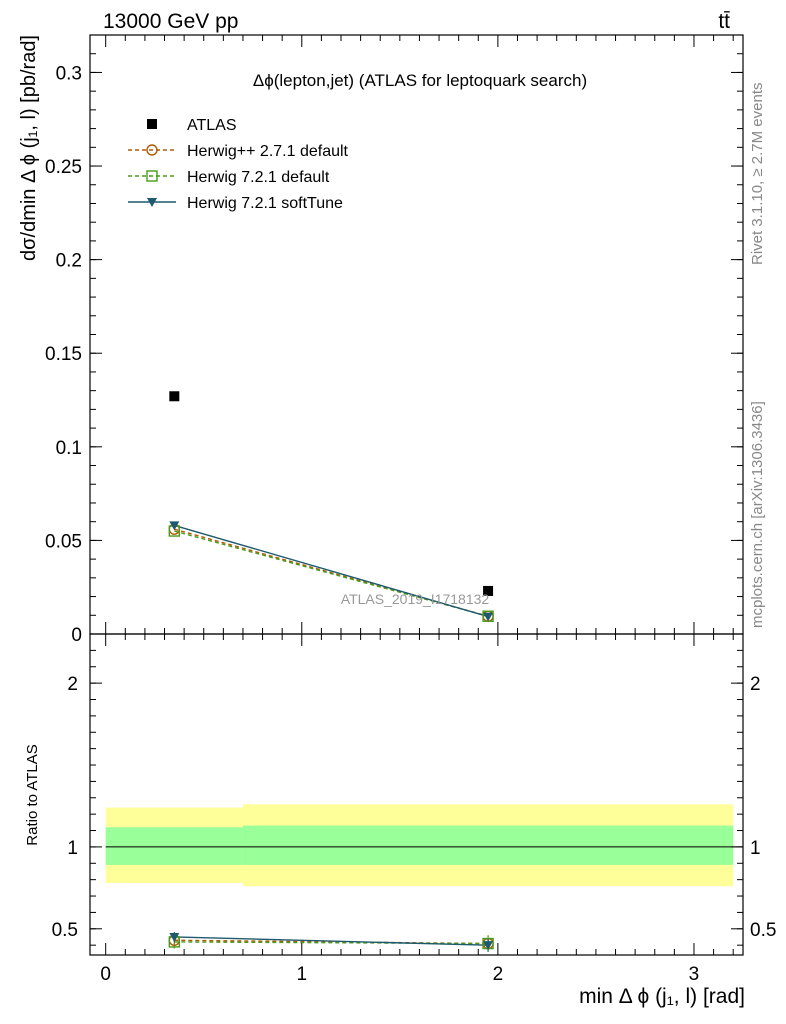 The width and height of the screenshot is (786, 1024). I want to click on y-tick-label: 0.05, so click(63, 541).